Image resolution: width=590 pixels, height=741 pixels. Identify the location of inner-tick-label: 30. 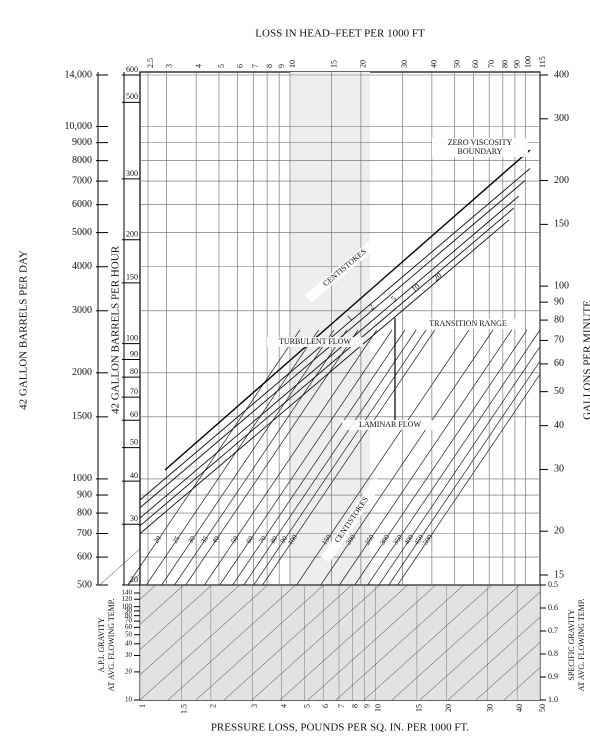
(134, 518).